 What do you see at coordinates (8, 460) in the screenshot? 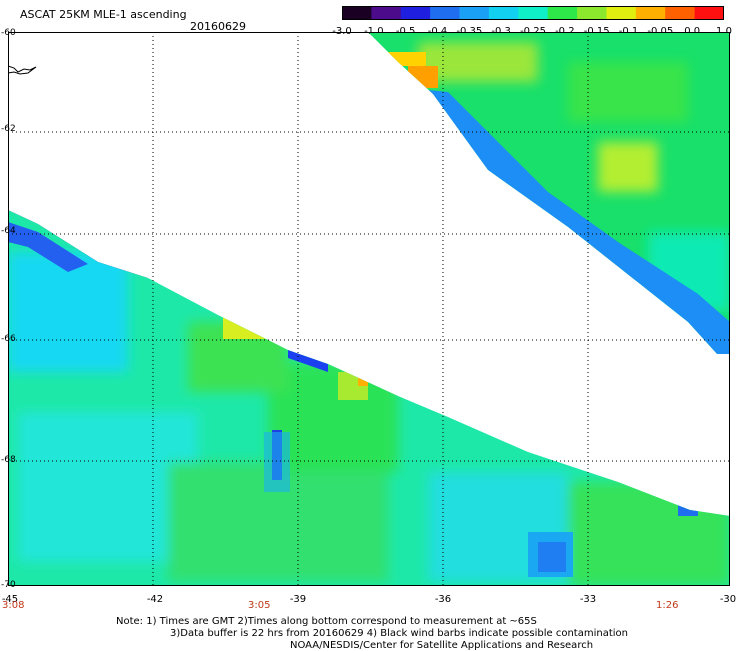
I see `lat-label: -68` at bounding box center [8, 460].